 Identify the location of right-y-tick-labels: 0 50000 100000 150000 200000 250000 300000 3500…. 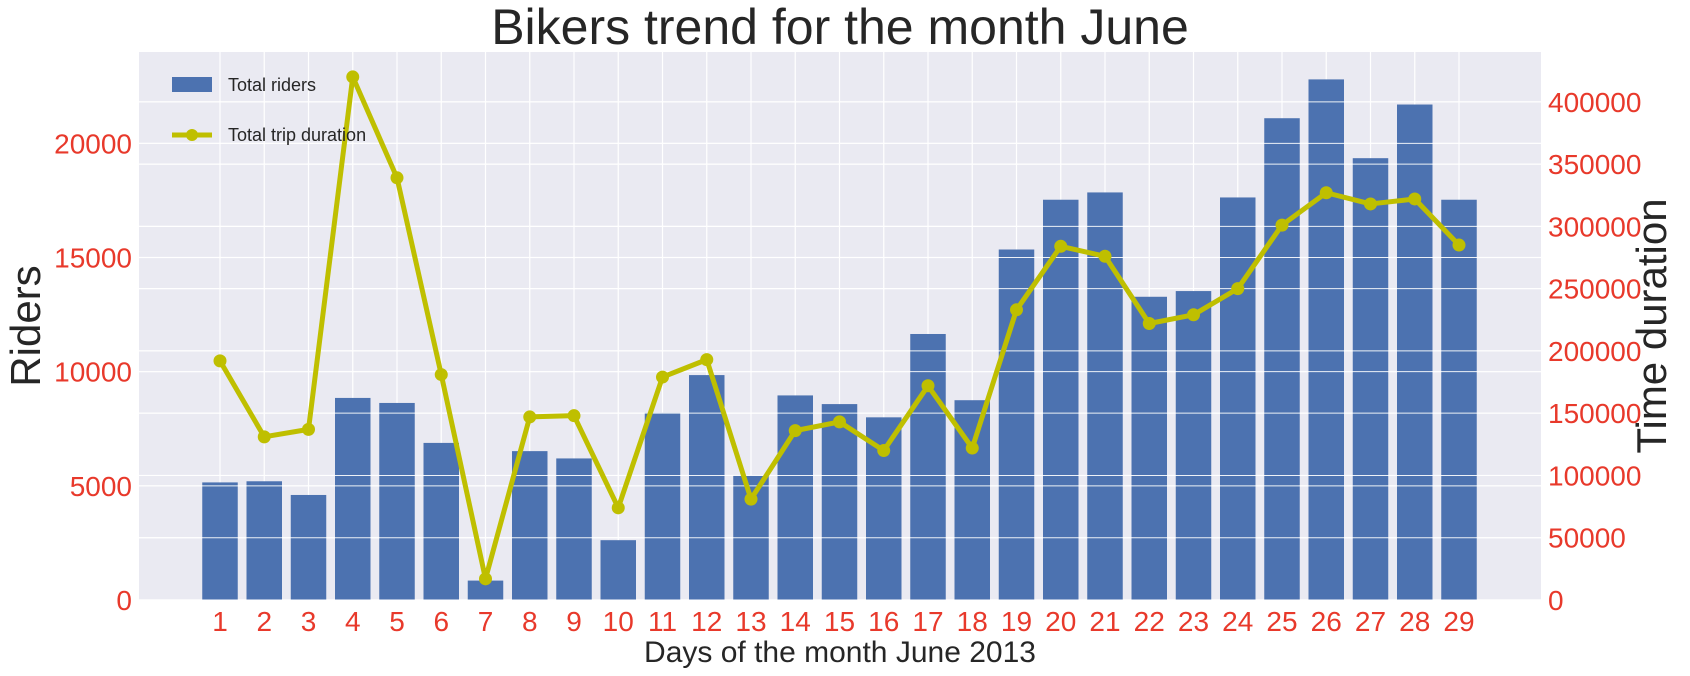
(1594, 351).